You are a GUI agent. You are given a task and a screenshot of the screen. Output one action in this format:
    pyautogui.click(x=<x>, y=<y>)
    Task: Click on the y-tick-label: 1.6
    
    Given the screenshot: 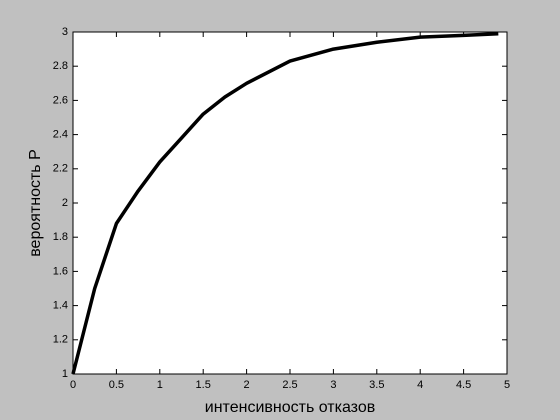 What is the action you would take?
    pyautogui.click(x=60, y=271)
    